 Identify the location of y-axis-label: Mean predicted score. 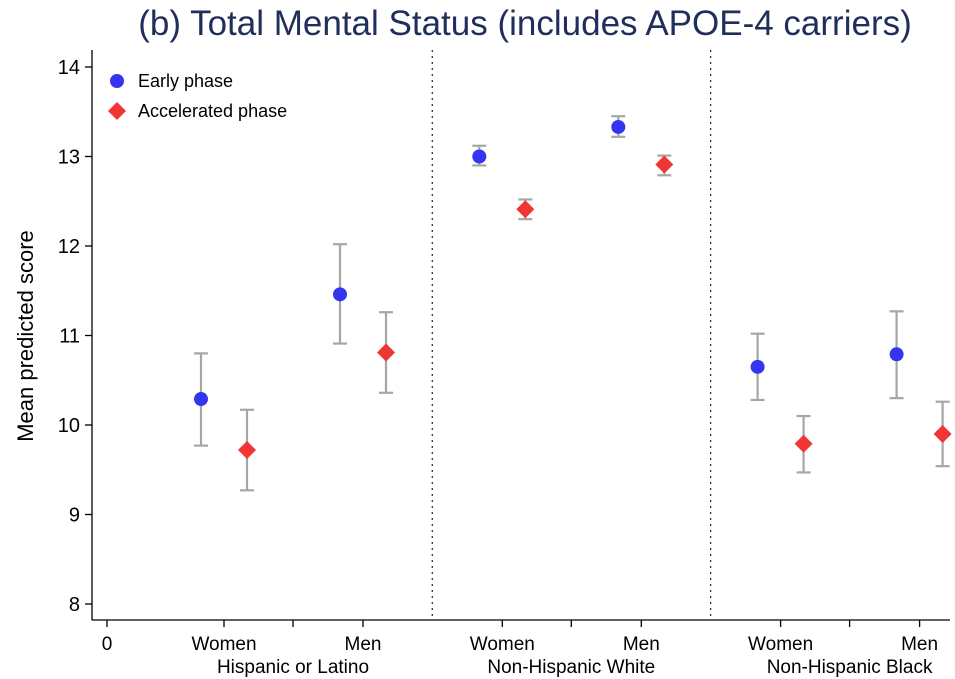
(25, 336).